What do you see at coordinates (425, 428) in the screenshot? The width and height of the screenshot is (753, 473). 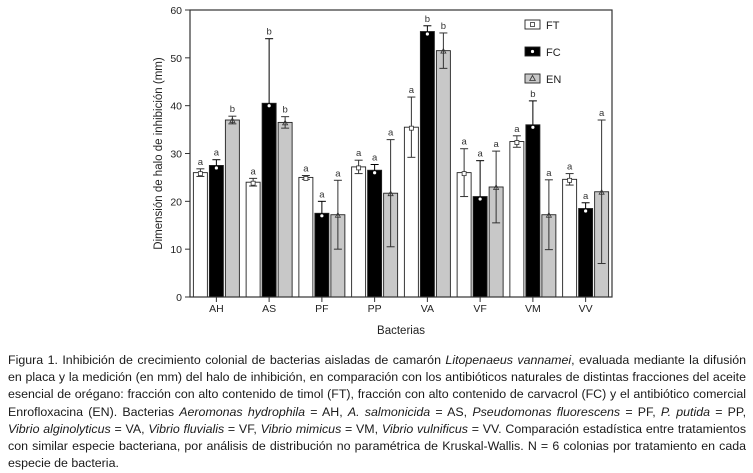 I see `caption-species-name: Vibrio vulnificus` at bounding box center [425, 428].